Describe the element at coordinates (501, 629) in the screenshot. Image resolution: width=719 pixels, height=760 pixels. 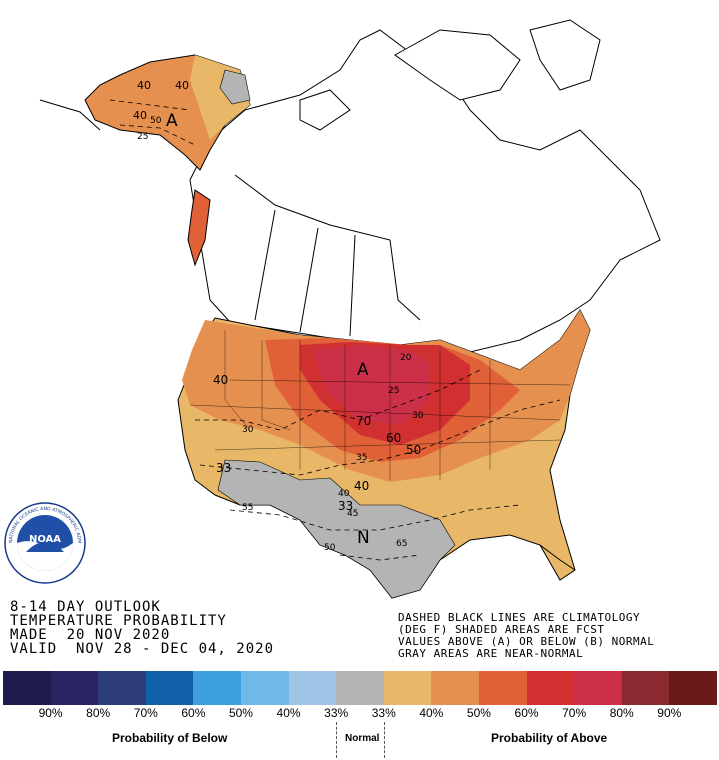
I see `note-line: (DEG F) SHADED AREAS ARE FCST` at that location.